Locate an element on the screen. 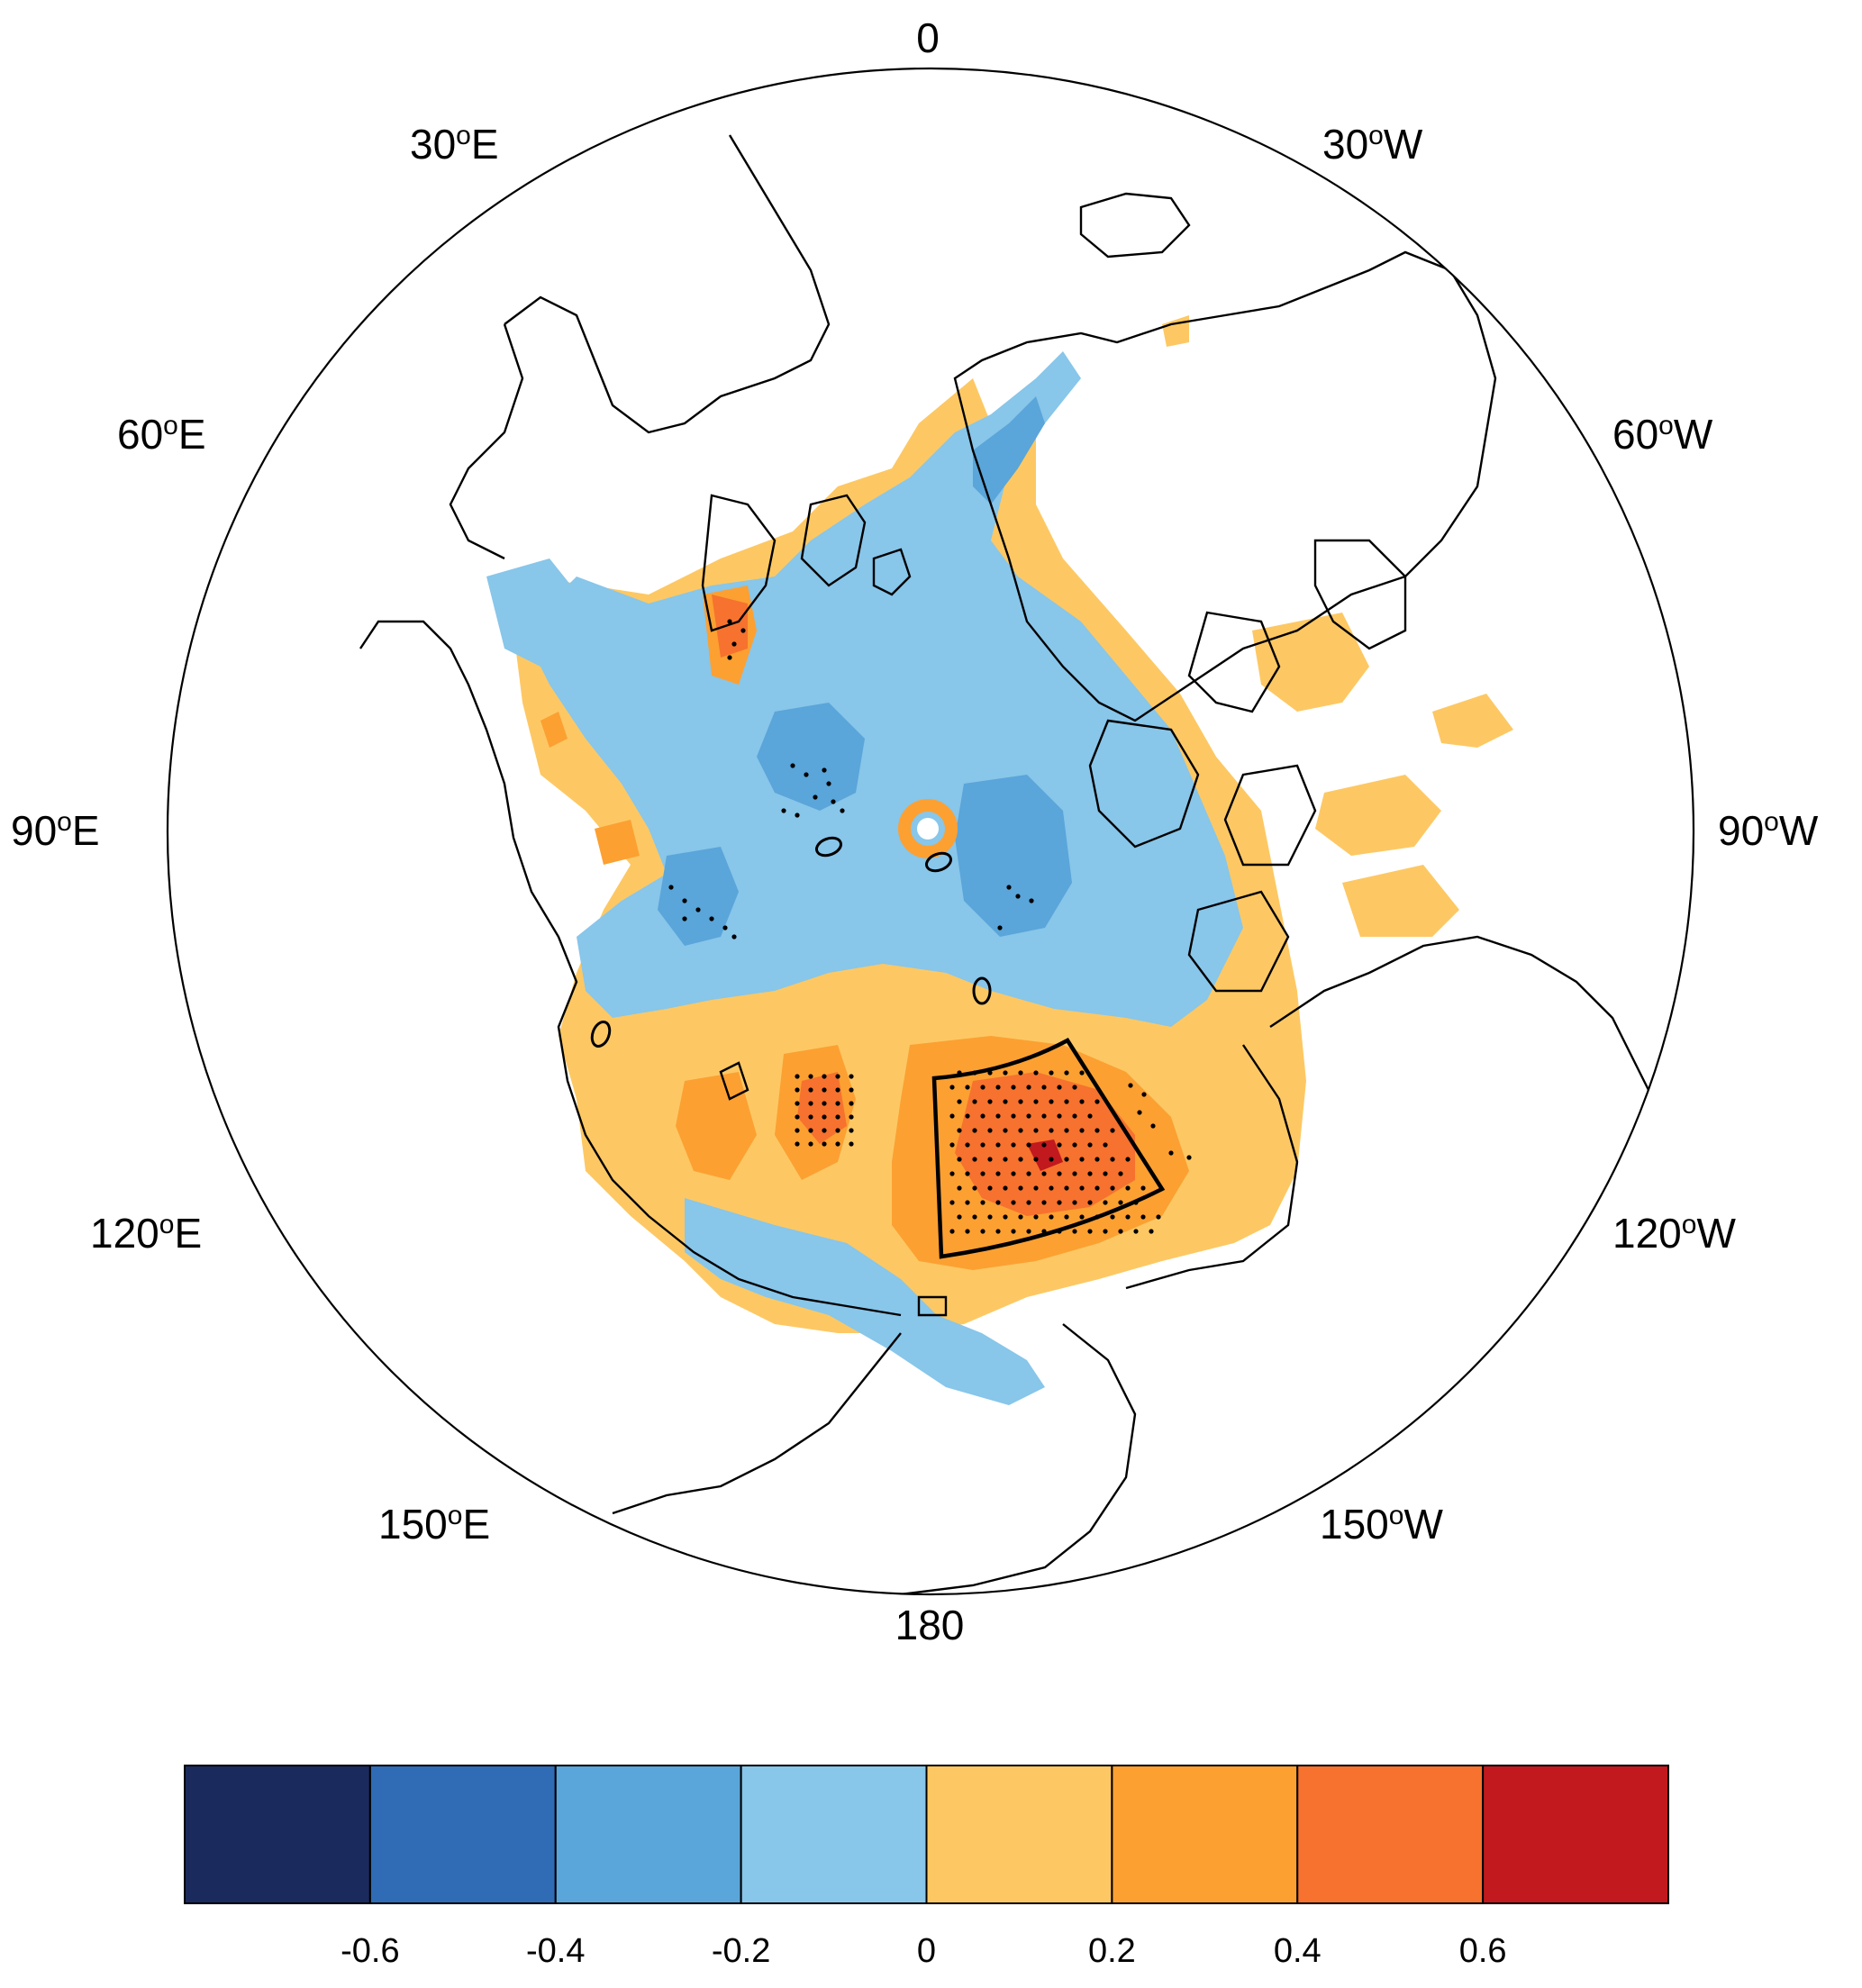  lon-label-0: 0 is located at coordinates (928, 37).